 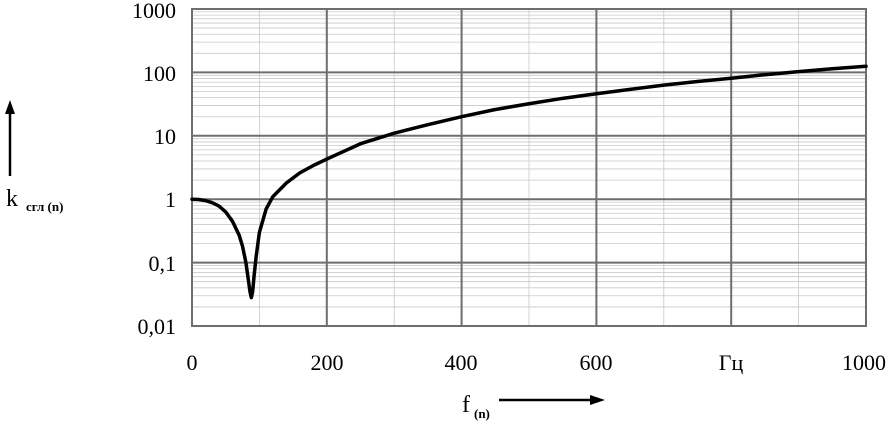 What do you see at coordinates (10, 107) in the screenshot?
I see `y-axis-arrowhead-icon` at bounding box center [10, 107].